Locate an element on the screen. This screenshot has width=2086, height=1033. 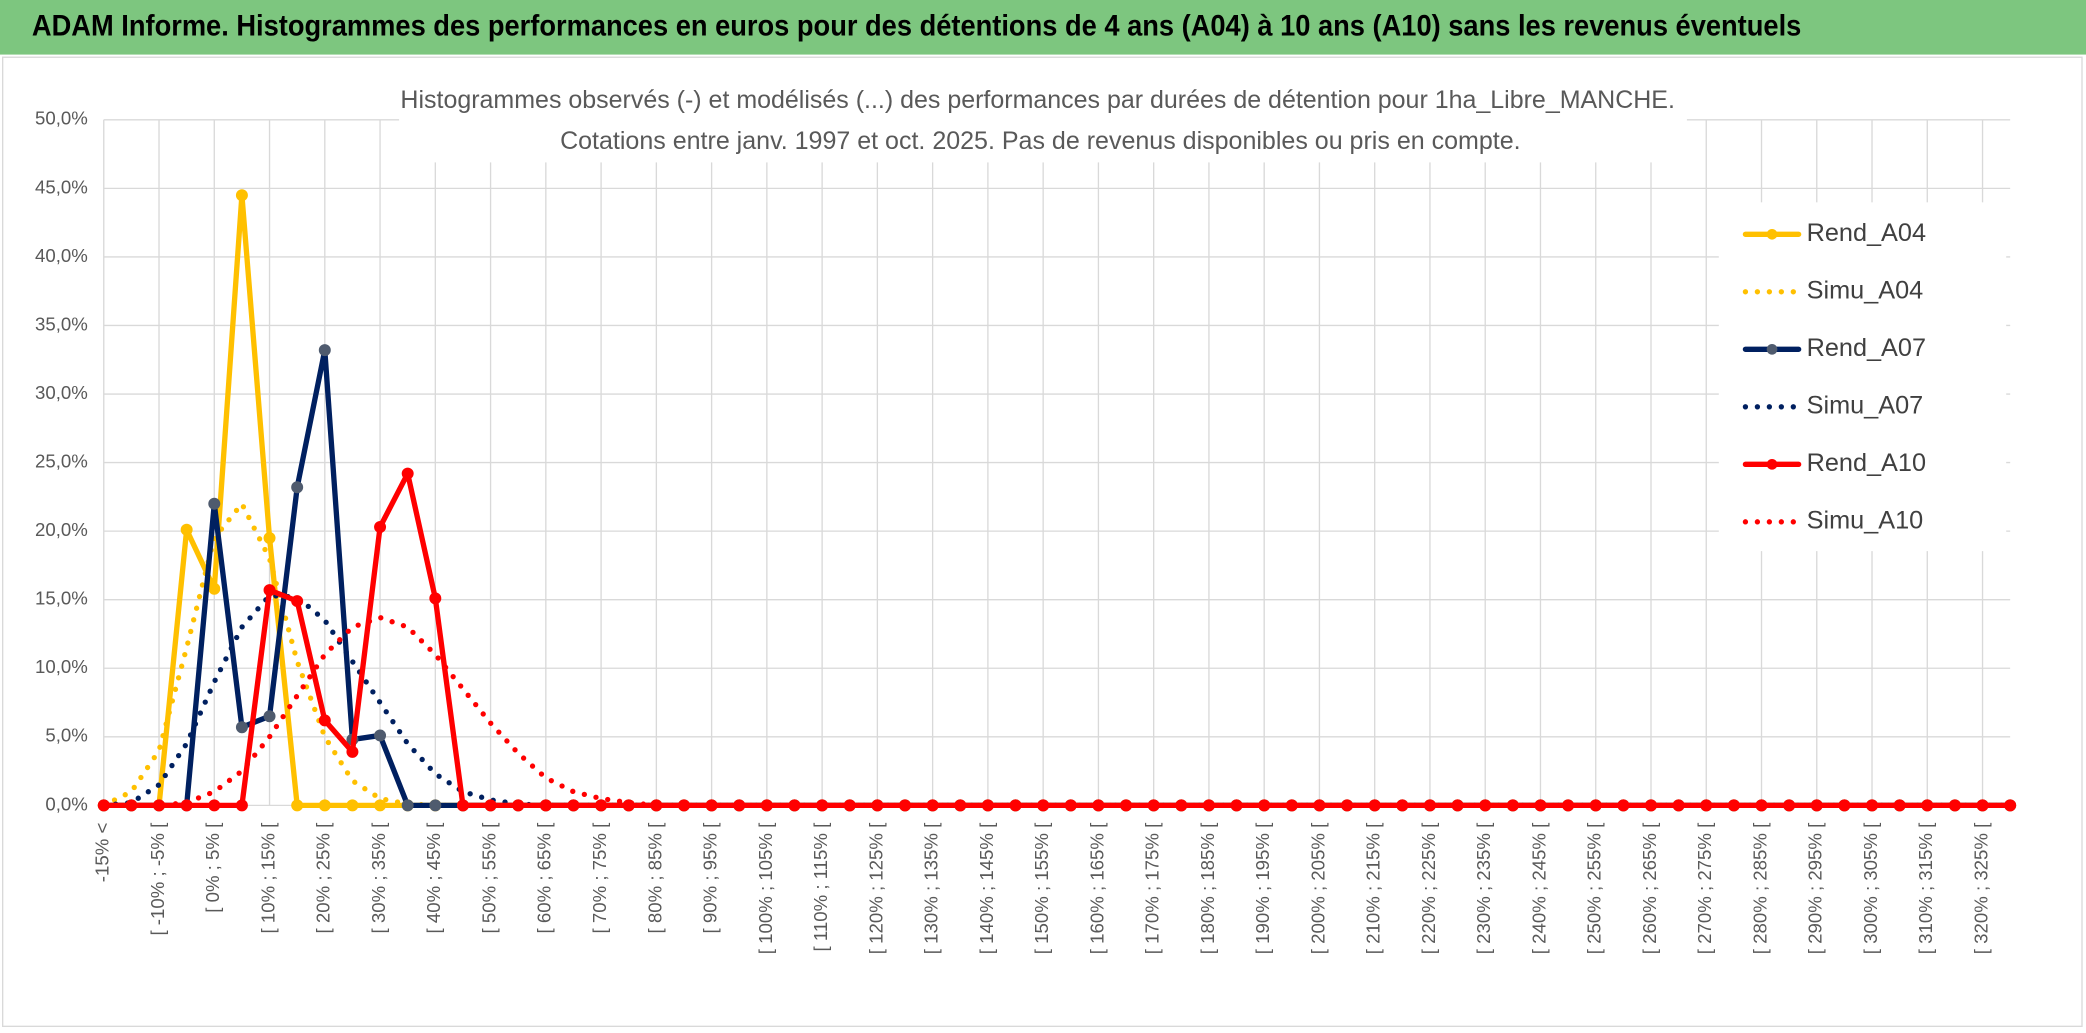
y-tick-label: 35,0% is located at coordinates (61, 323).